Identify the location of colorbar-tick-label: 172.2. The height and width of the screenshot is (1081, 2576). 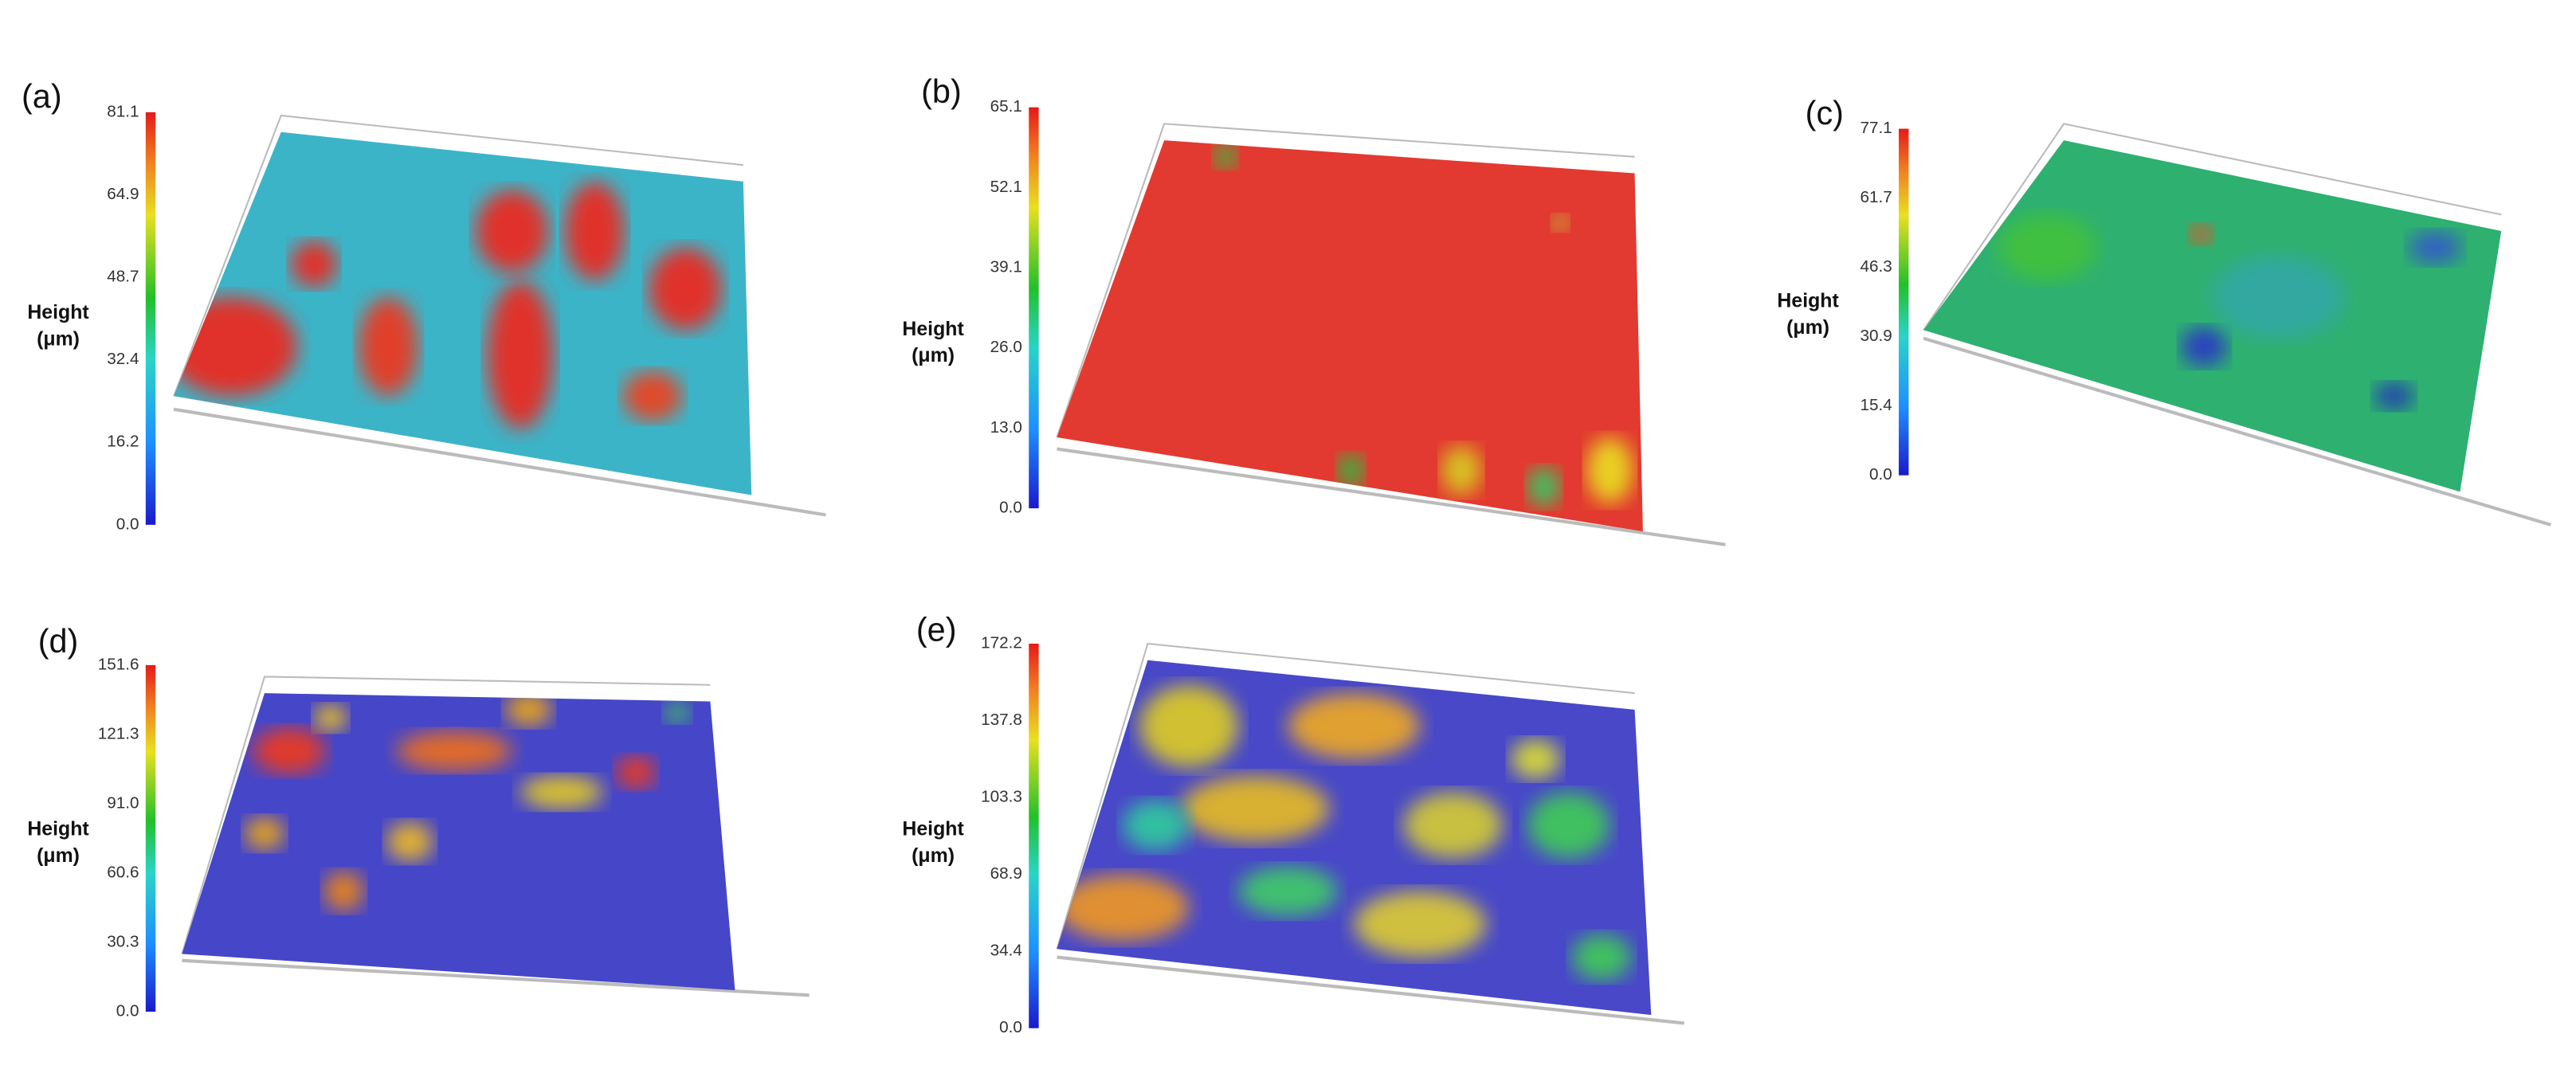
(1002, 642).